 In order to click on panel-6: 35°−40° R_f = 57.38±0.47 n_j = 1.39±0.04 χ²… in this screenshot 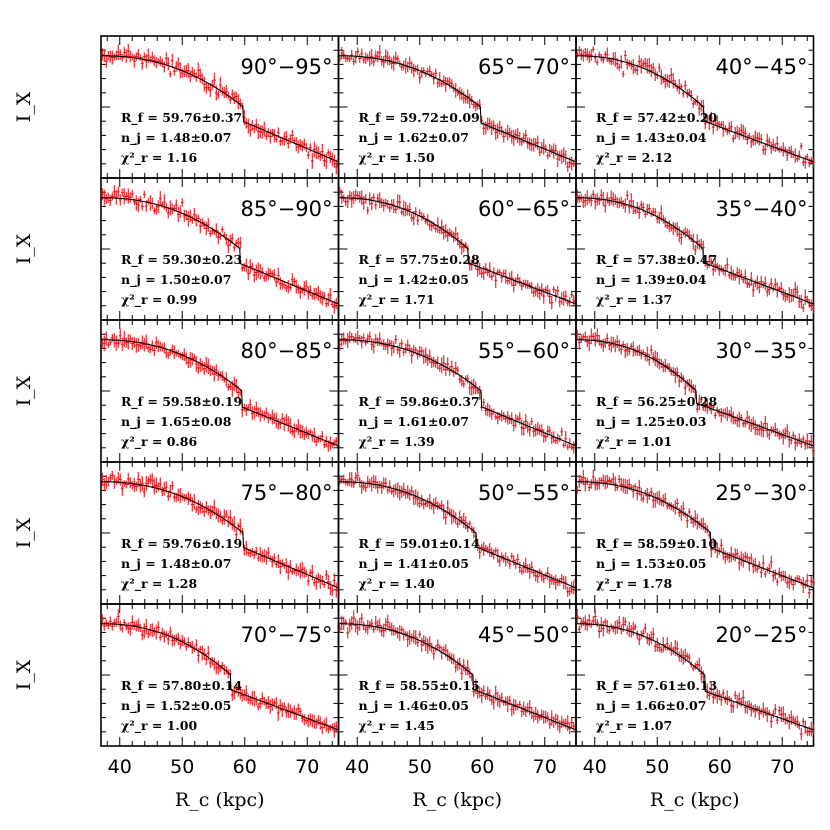, I will do `click(695, 249)`.